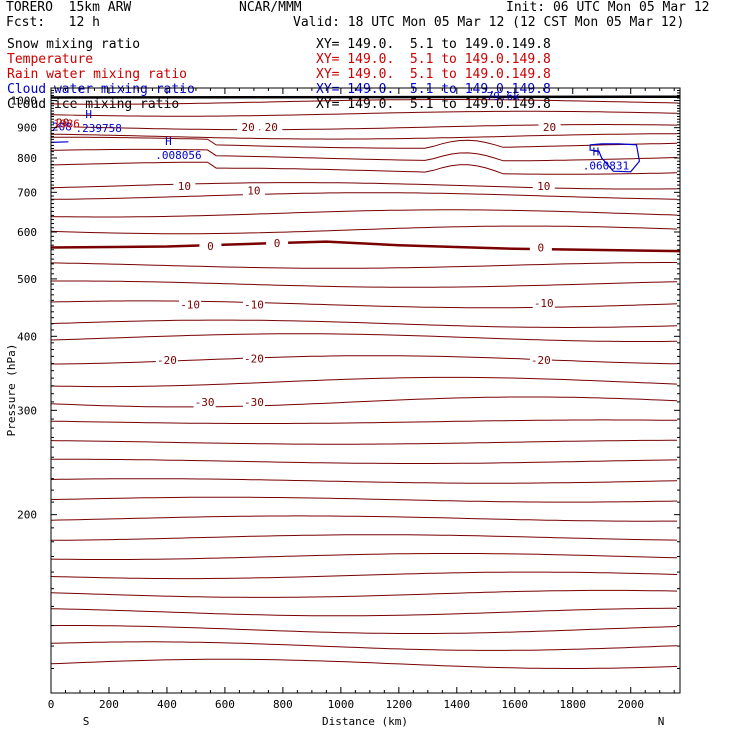 This screenshot has height=740, width=740. Describe the element at coordinates (27, 192) in the screenshot. I see `y-tick-label: 700` at that location.